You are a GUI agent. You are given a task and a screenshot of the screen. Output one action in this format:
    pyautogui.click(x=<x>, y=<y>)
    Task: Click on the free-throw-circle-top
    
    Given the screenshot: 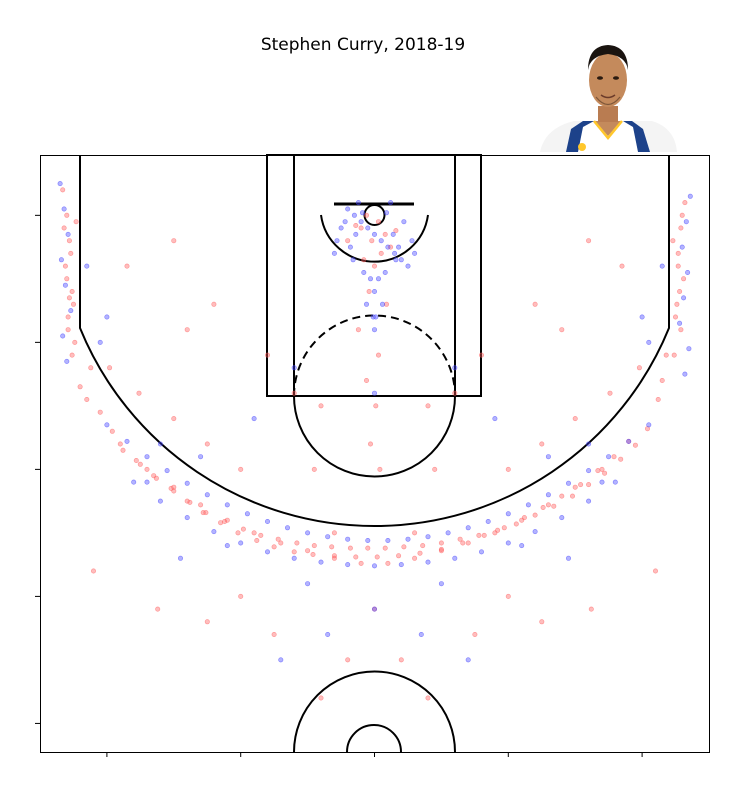 What is the action you would take?
    pyautogui.click(x=374, y=355)
    